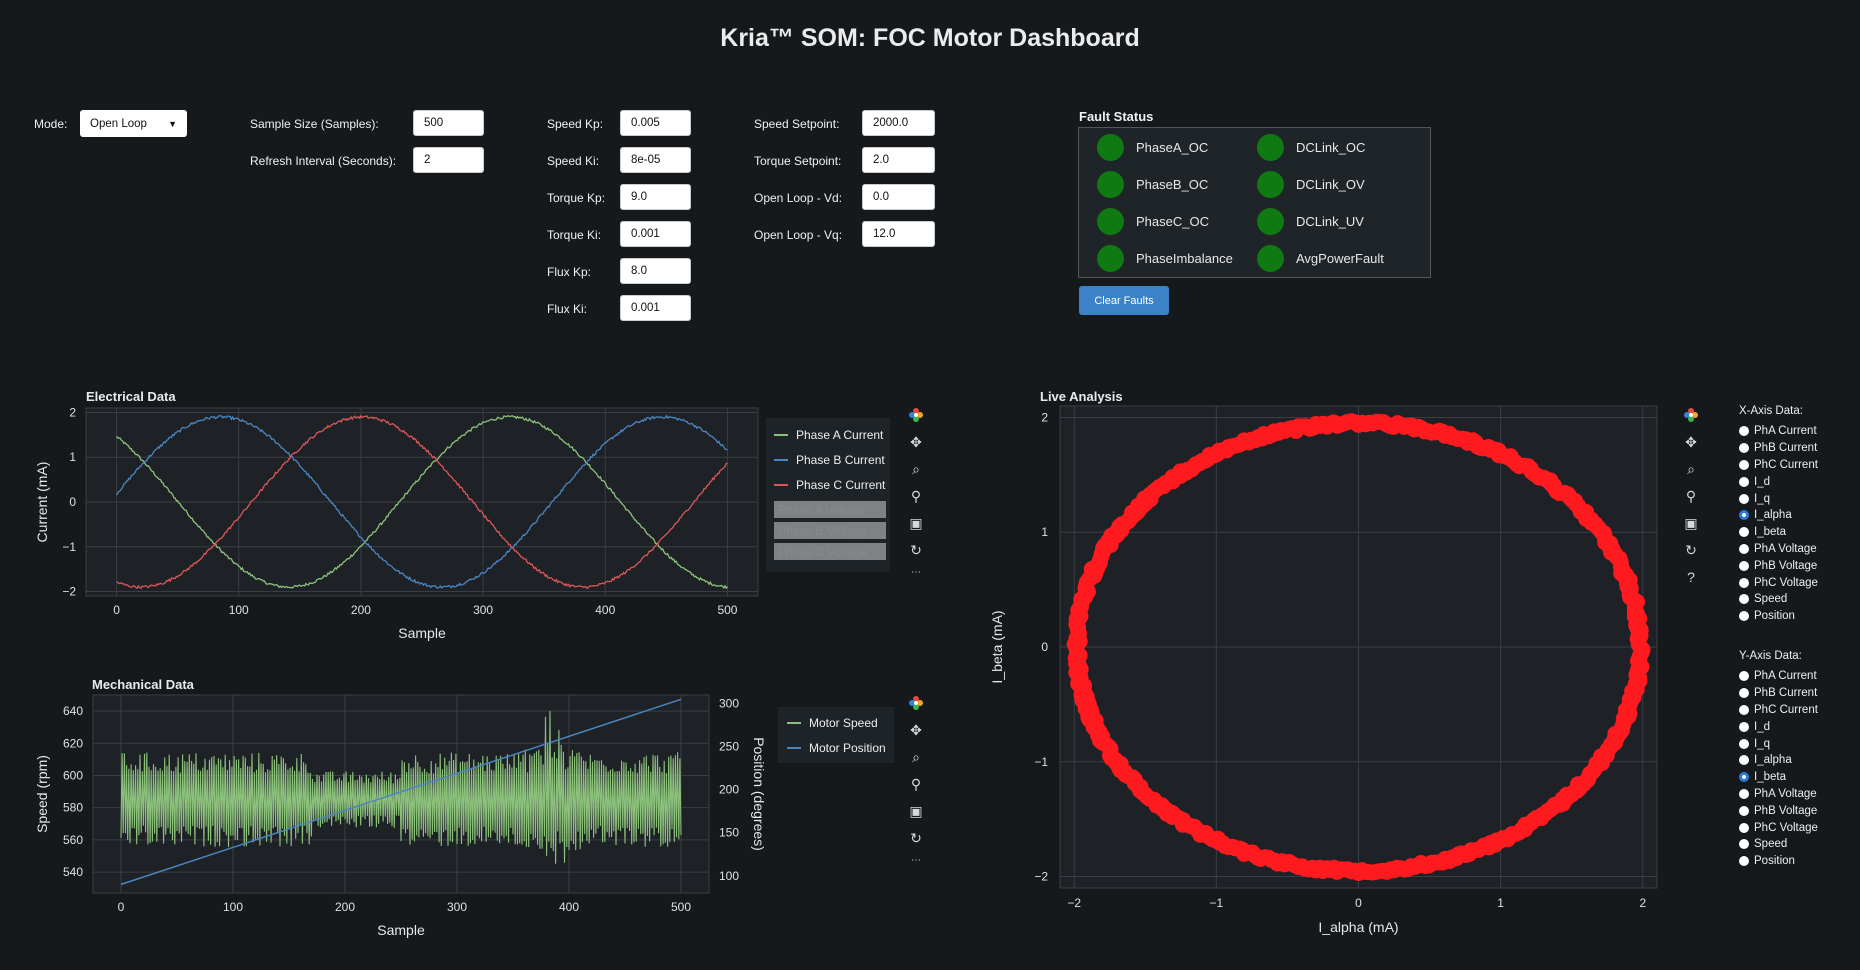 Image resolution: width=1860 pixels, height=970 pixels. I want to click on x-axis-option: PhA Voltage, so click(1778, 549).